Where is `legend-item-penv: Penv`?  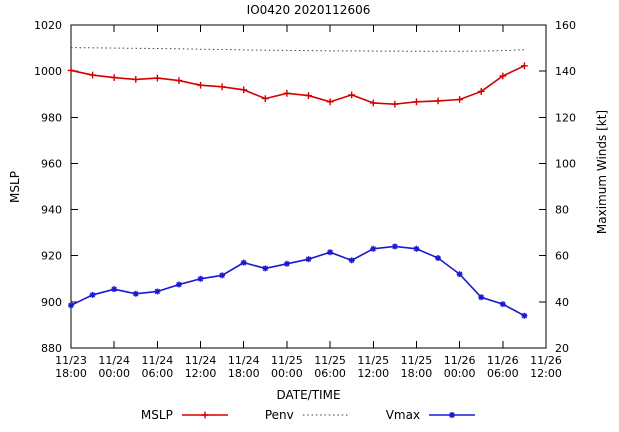 legend-item-penv: Penv is located at coordinates (308, 415).